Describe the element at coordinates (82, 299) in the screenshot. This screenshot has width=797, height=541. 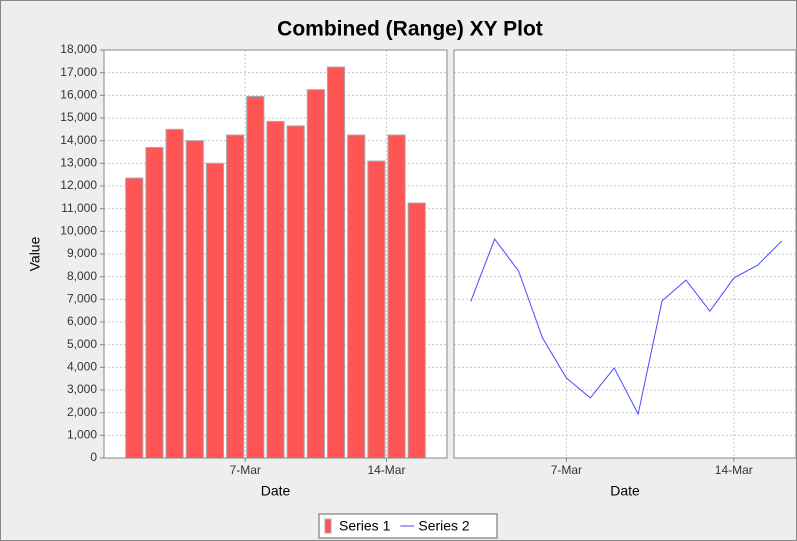
I see `y-tick-label: 7,000` at that location.